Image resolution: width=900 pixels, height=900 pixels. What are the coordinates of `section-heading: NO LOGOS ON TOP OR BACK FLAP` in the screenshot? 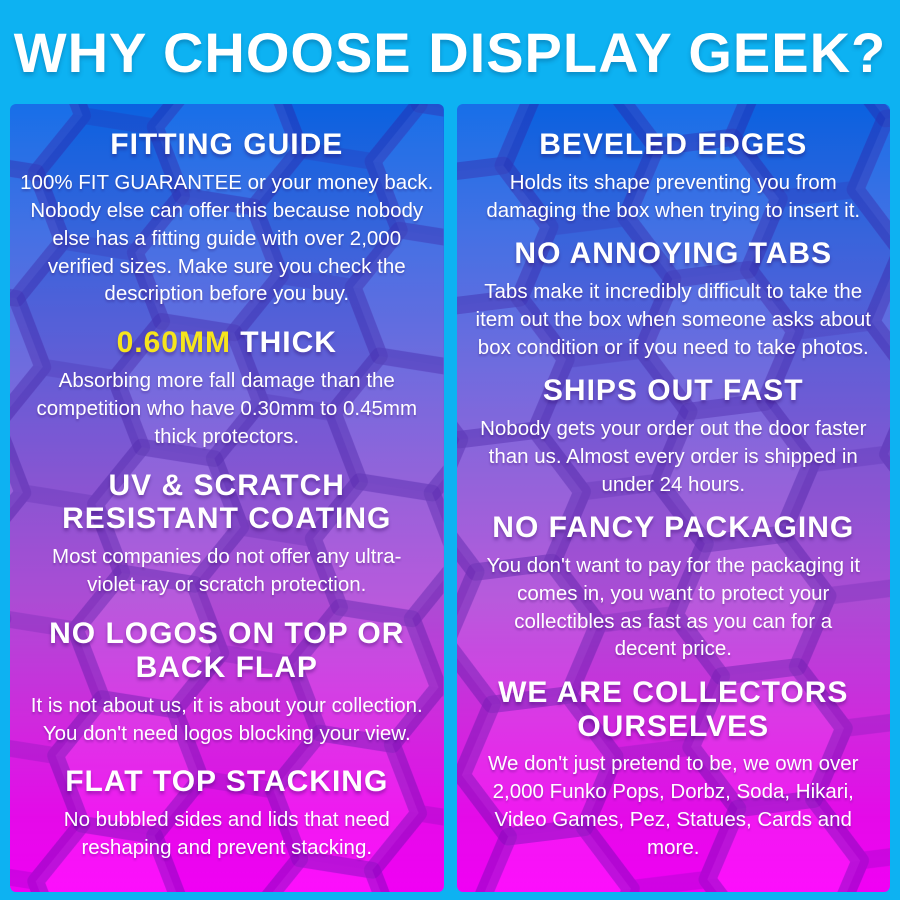 It's located at (227, 650).